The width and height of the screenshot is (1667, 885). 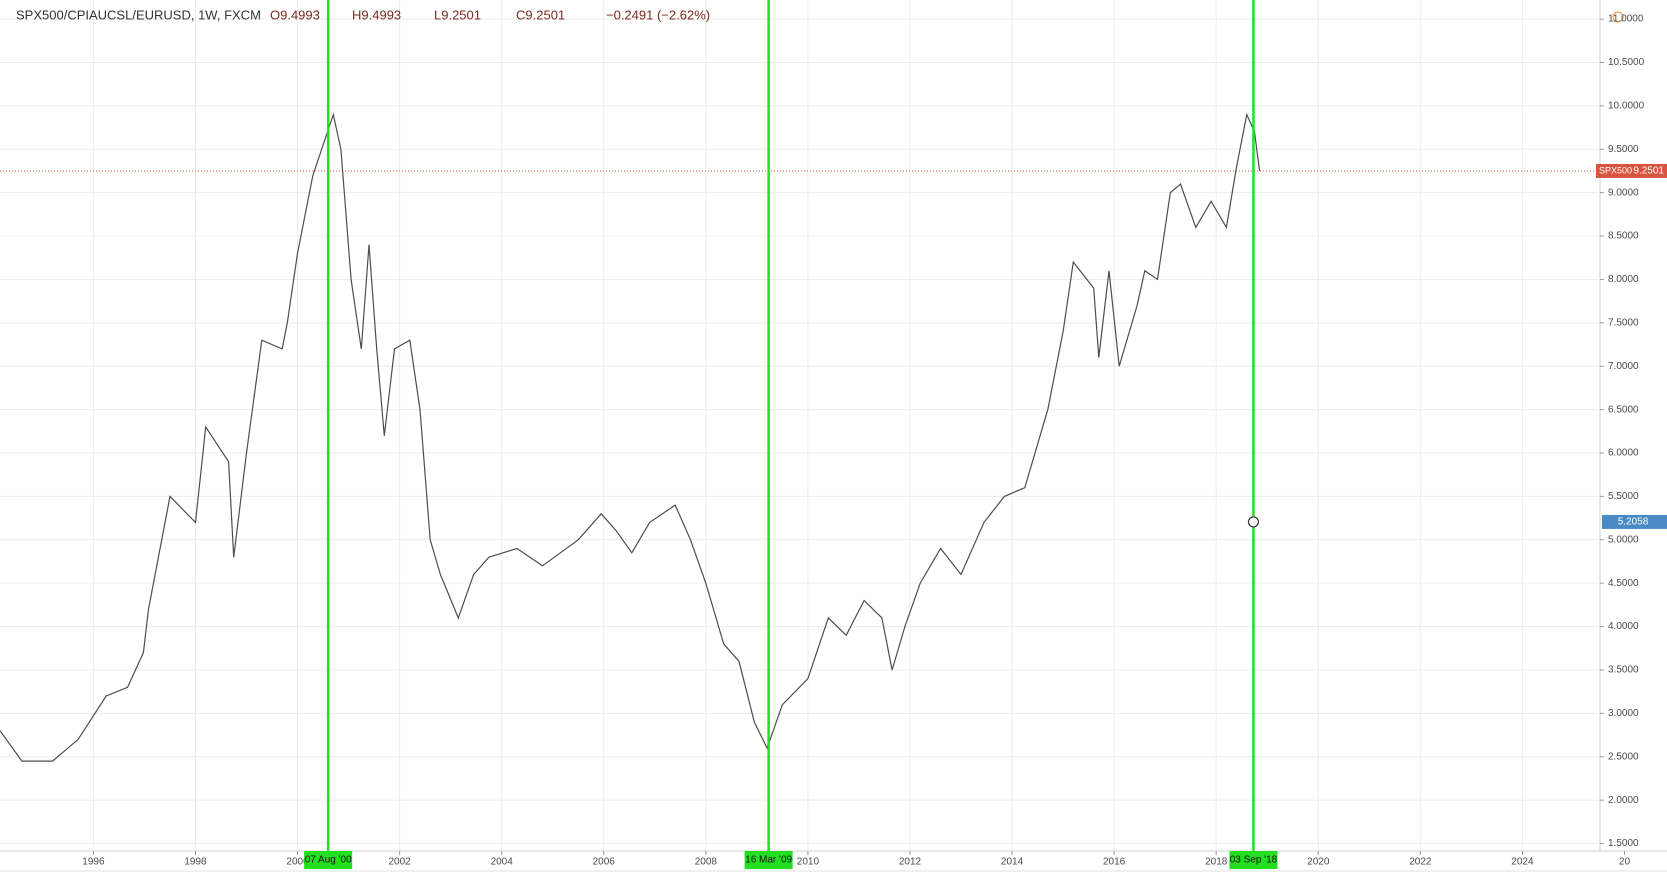 I want to click on marker-label: 16 Mar '09, so click(x=768, y=860).